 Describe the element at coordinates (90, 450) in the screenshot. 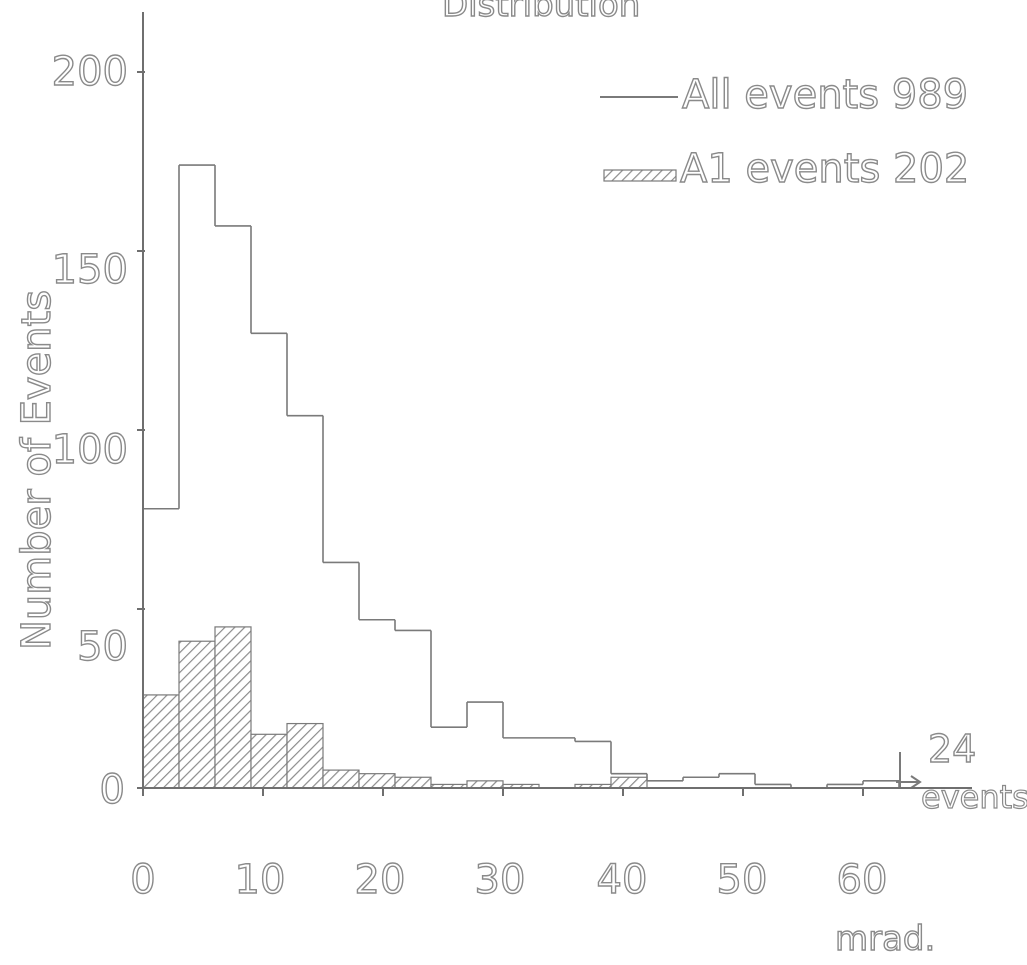

I see `y-tick-label: 100` at that location.